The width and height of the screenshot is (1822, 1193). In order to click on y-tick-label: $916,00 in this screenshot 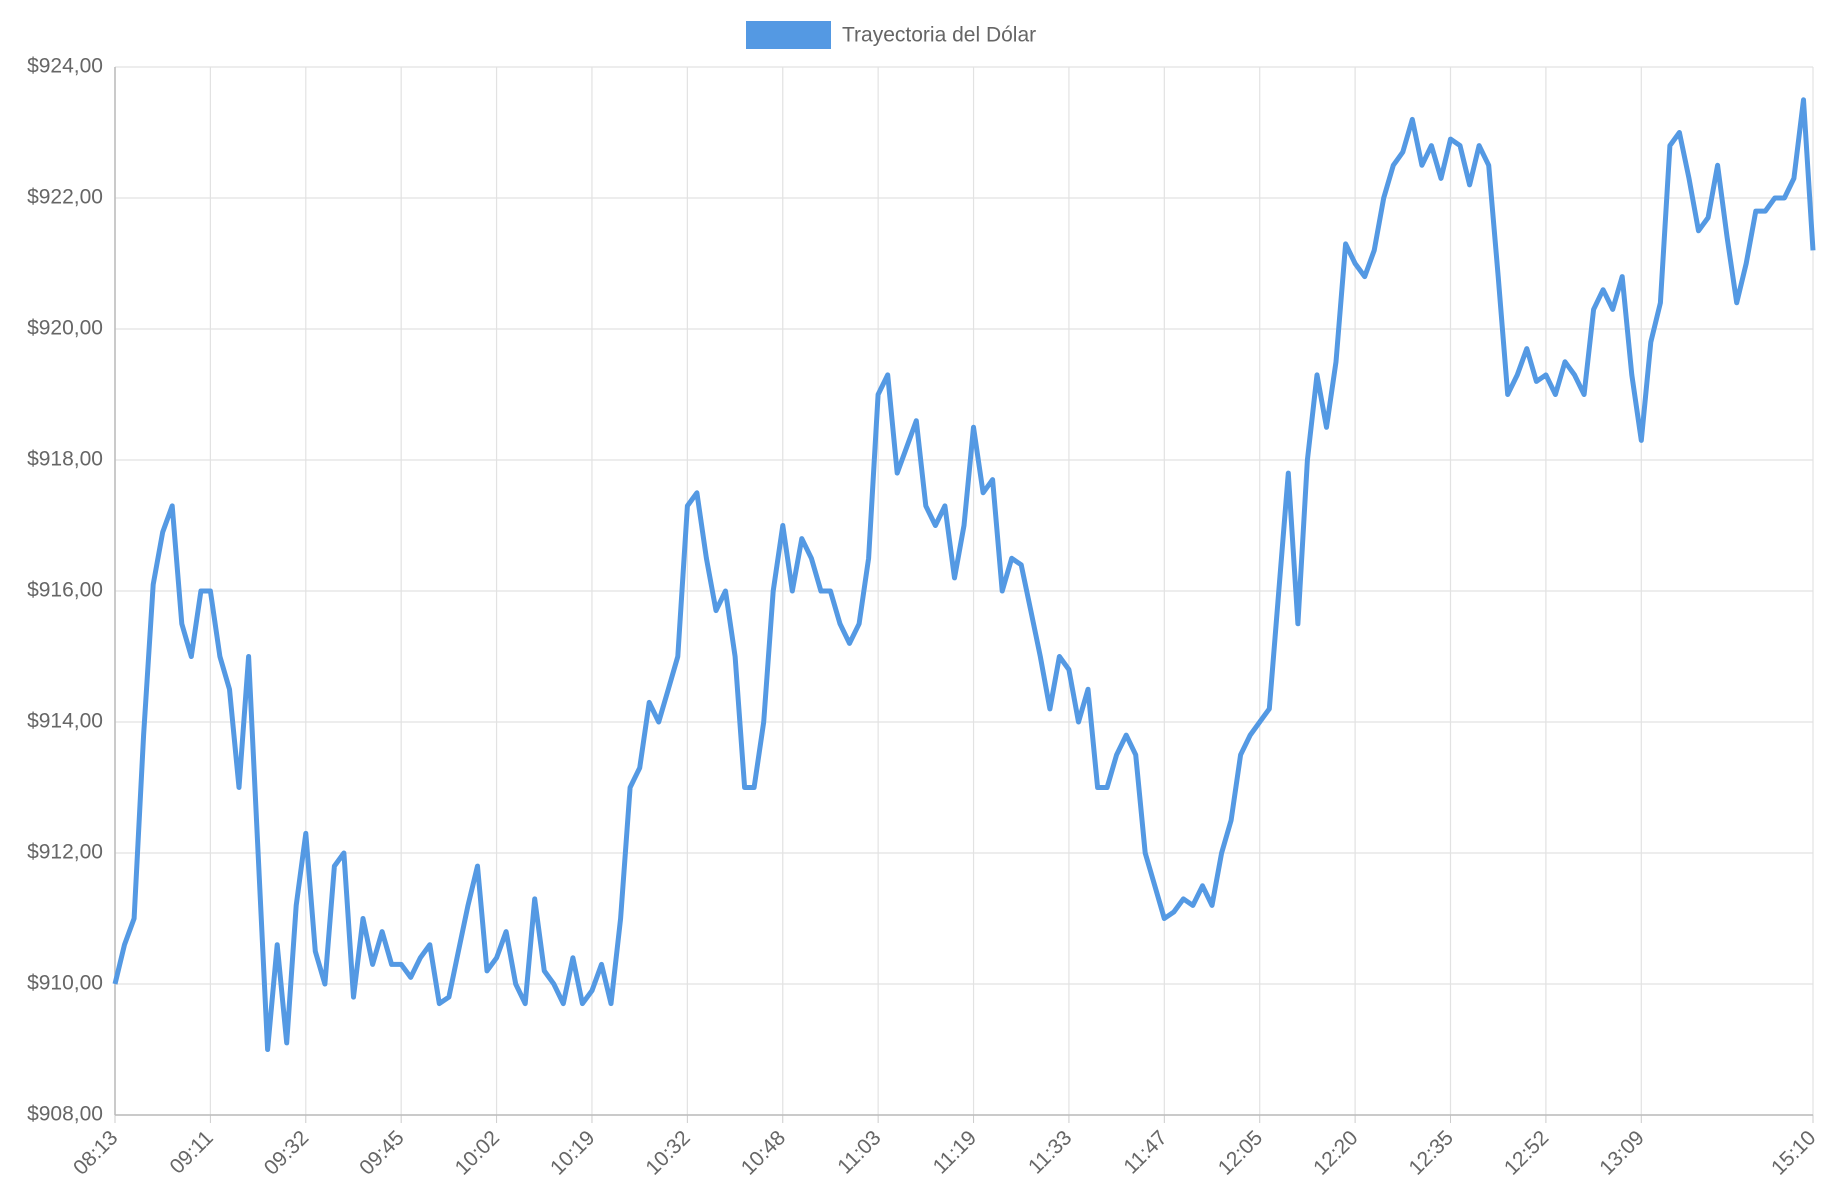, I will do `click(65, 590)`.